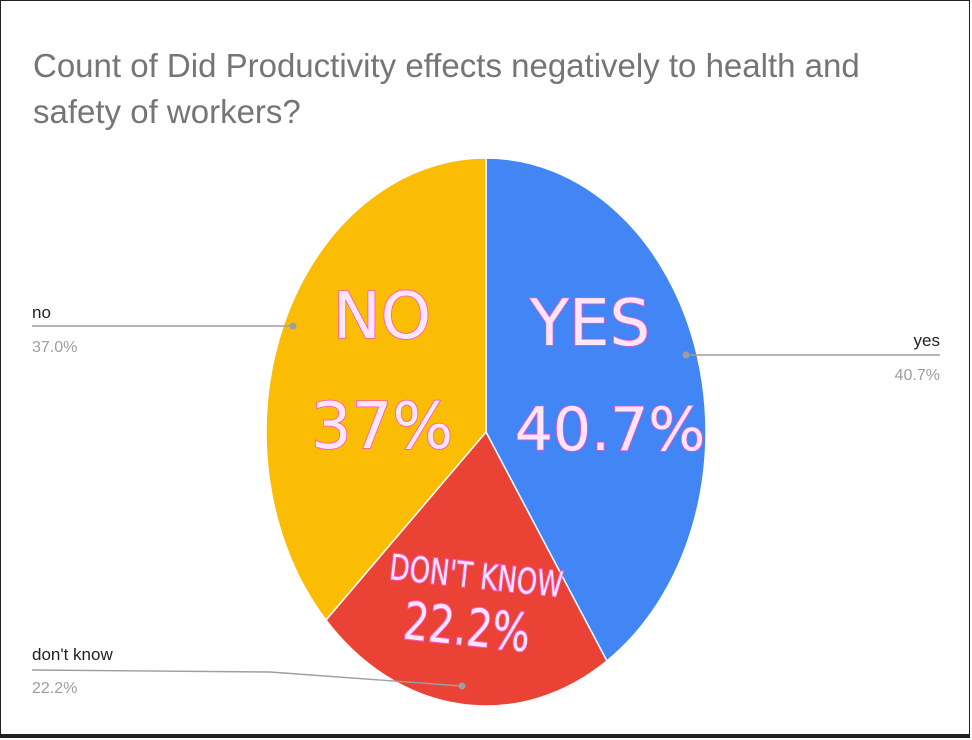 The image size is (972, 740). I want to click on slice-name-label-yes: YES, so click(589, 324).